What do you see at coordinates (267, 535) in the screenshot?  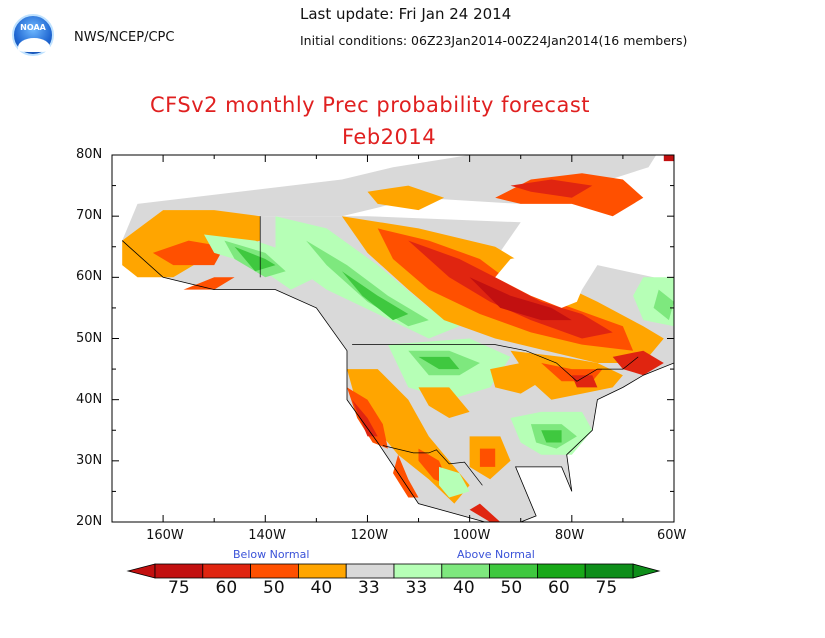 I see `lon-label: 140W` at bounding box center [267, 535].